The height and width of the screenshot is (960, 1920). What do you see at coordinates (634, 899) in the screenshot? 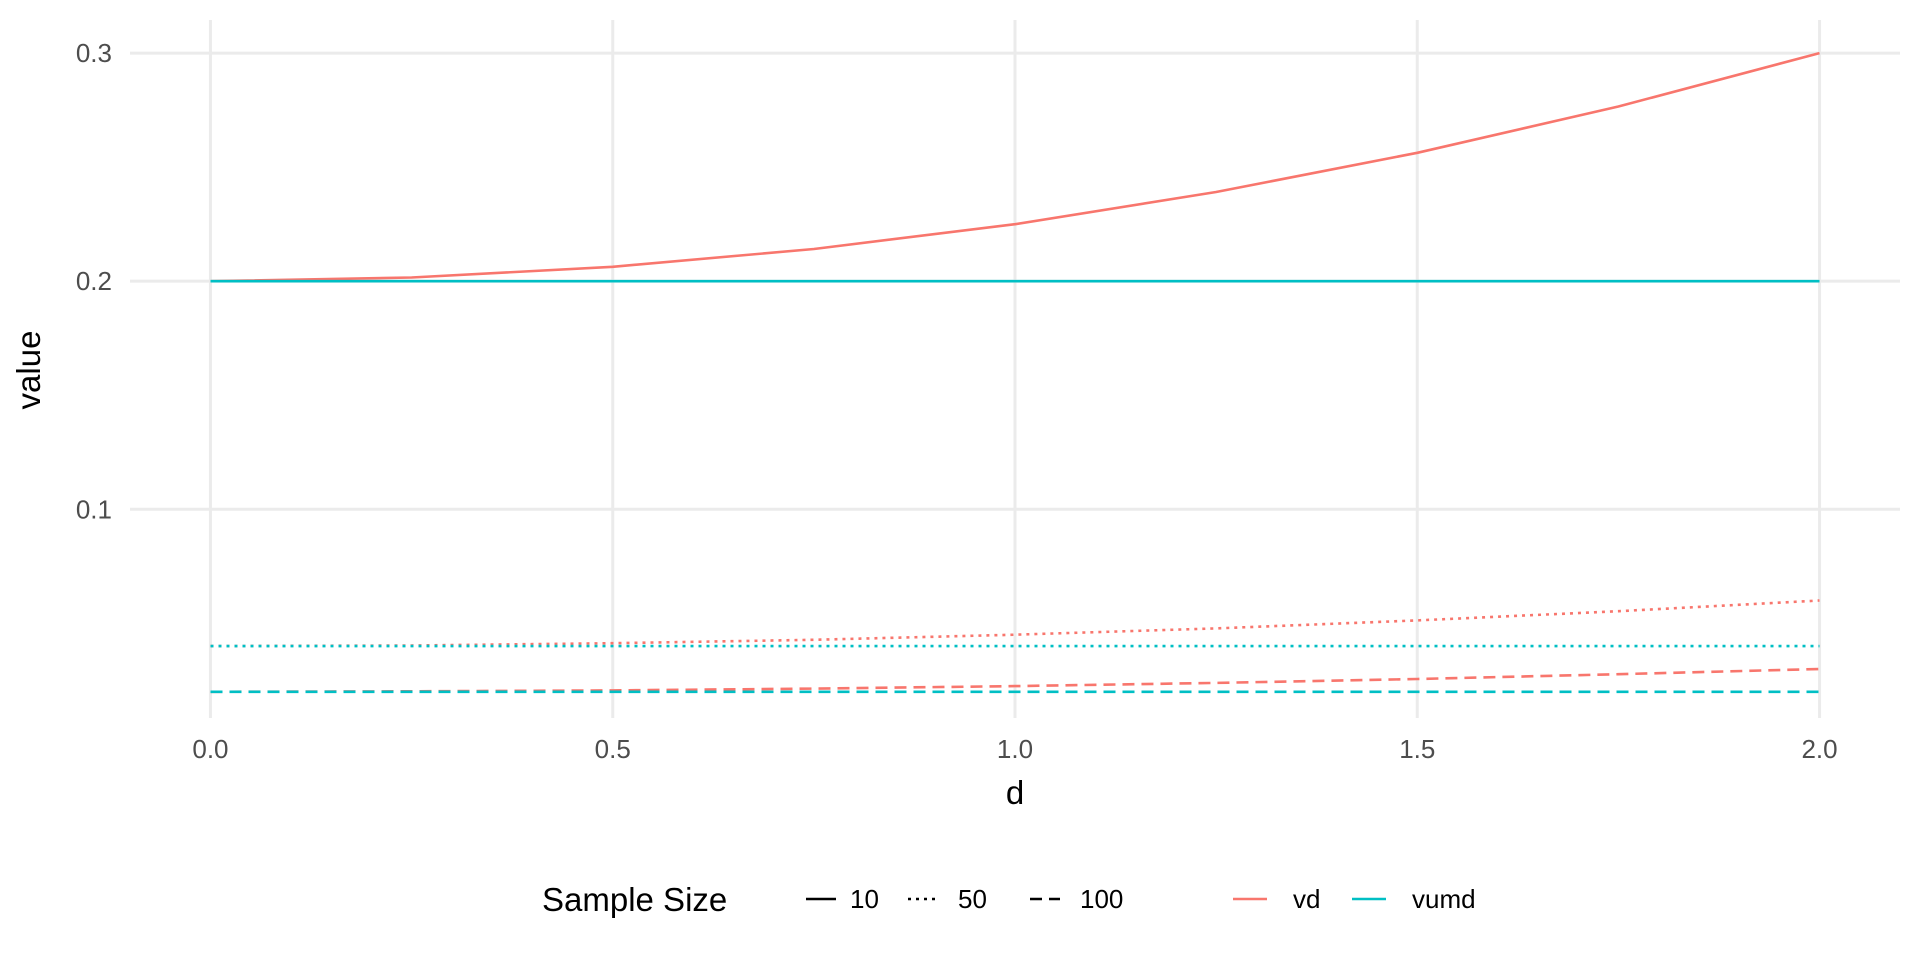
I see `legend-title-sample-size: Sample Size` at bounding box center [634, 899].